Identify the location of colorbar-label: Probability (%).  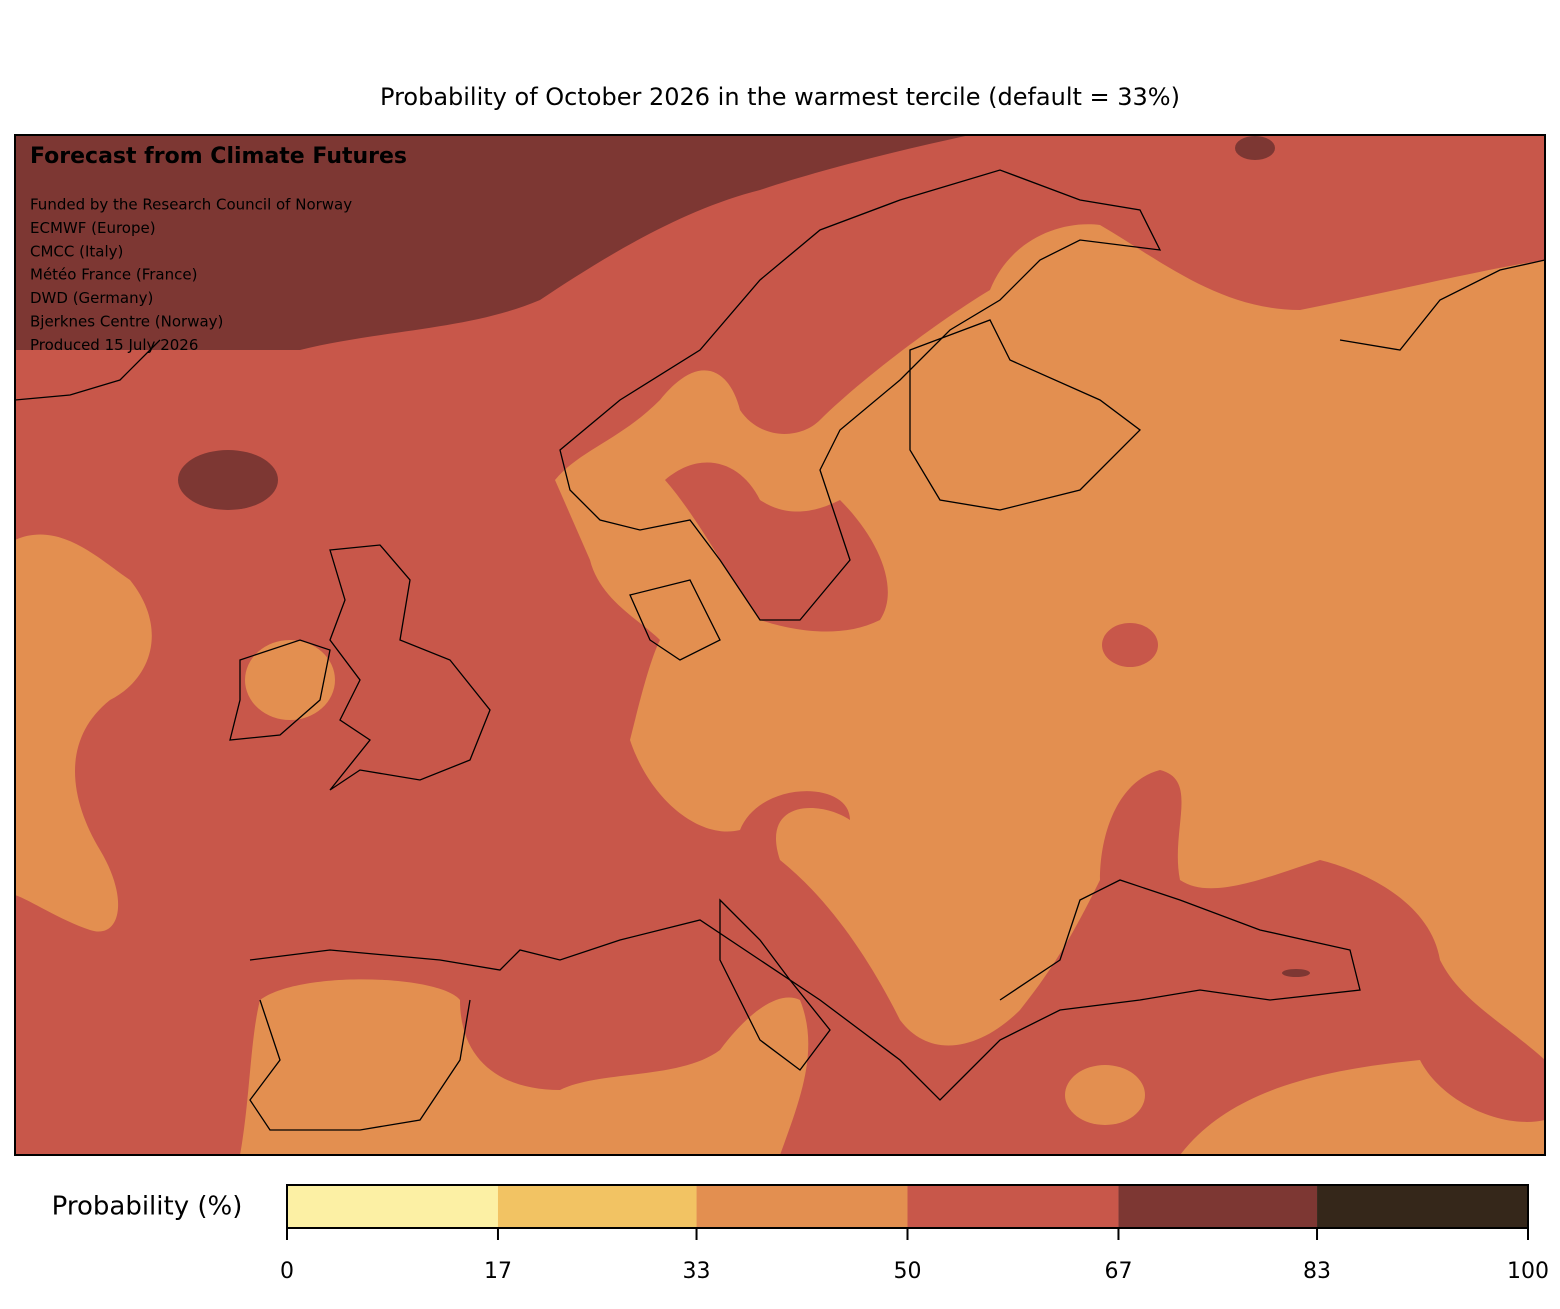
(147, 1207).